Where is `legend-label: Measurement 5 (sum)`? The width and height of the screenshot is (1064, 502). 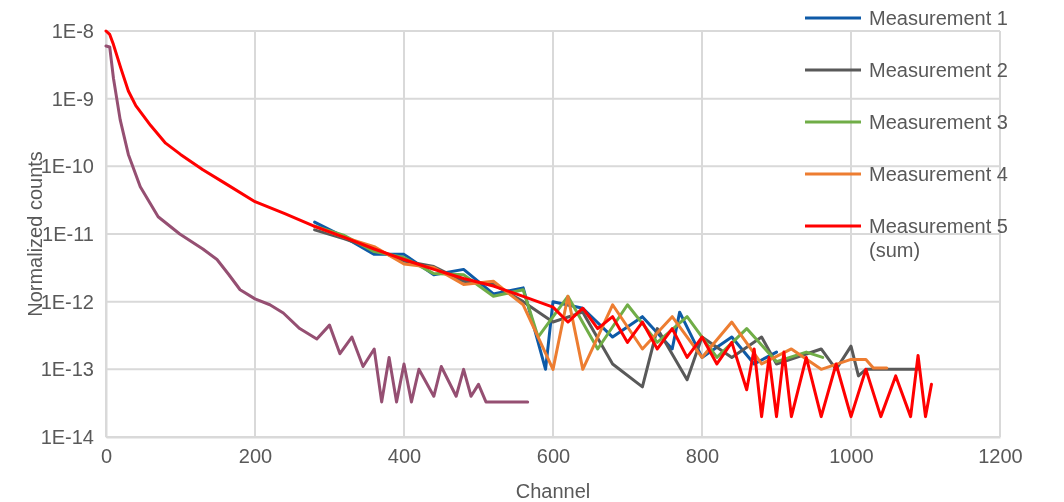
legend-label: Measurement 5 (sum) is located at coordinates (938, 238).